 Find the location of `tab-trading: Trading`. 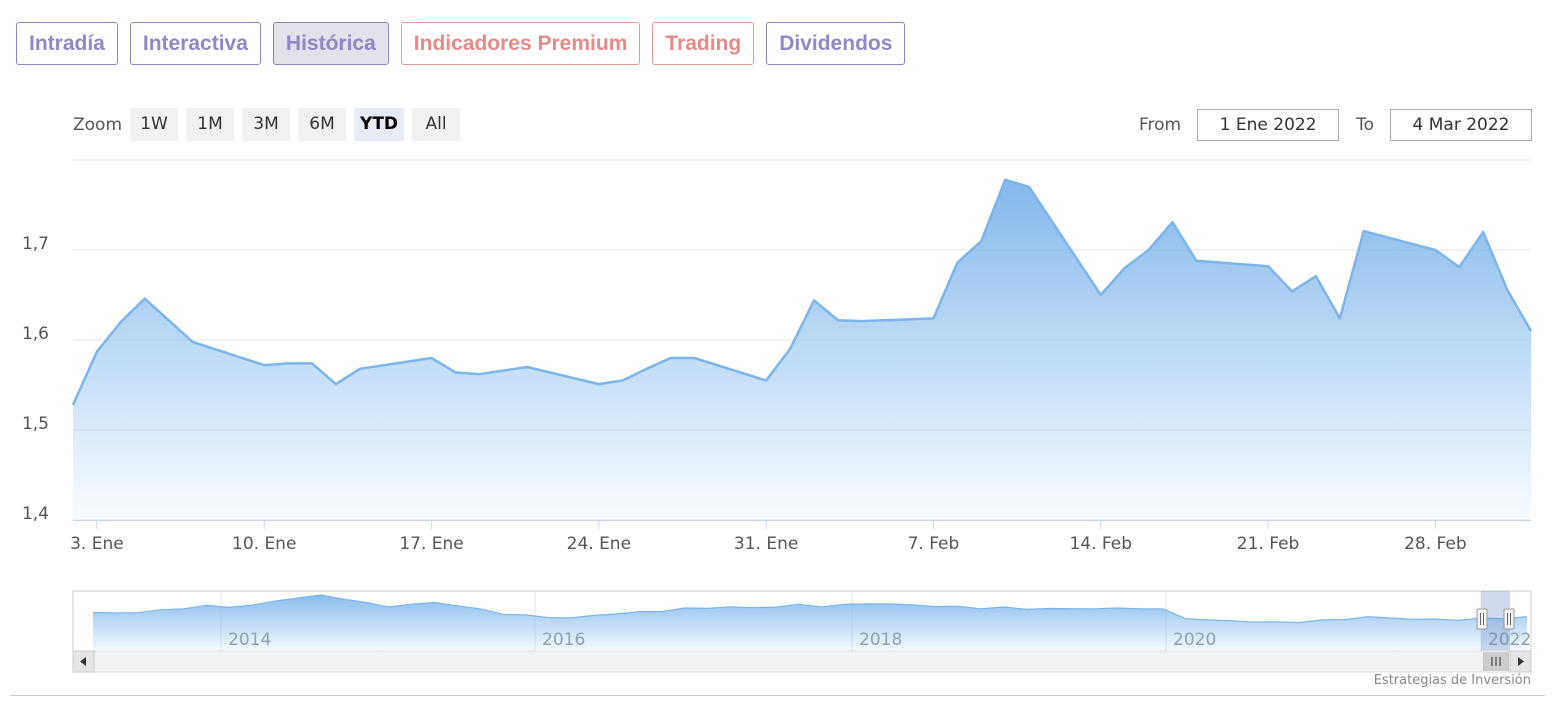

tab-trading: Trading is located at coordinates (703, 43).